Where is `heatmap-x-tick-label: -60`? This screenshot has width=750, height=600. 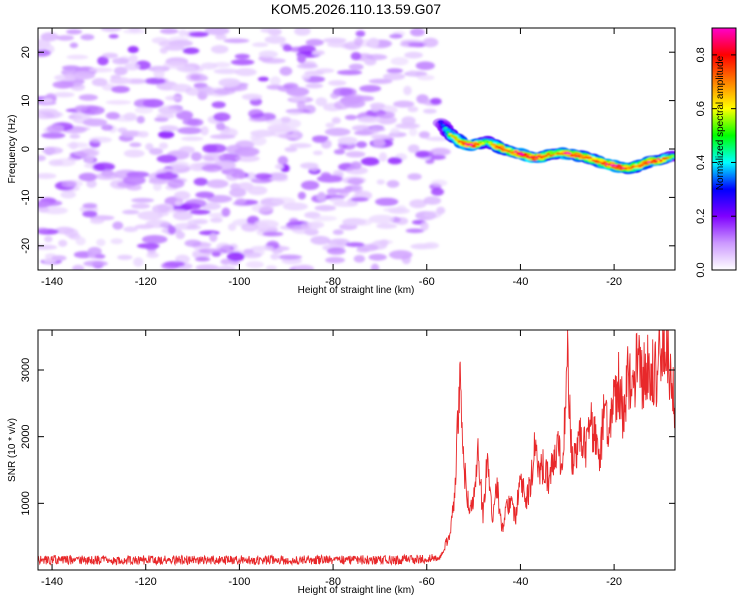
heatmap-x-tick-label: -60 is located at coordinates (427, 282).